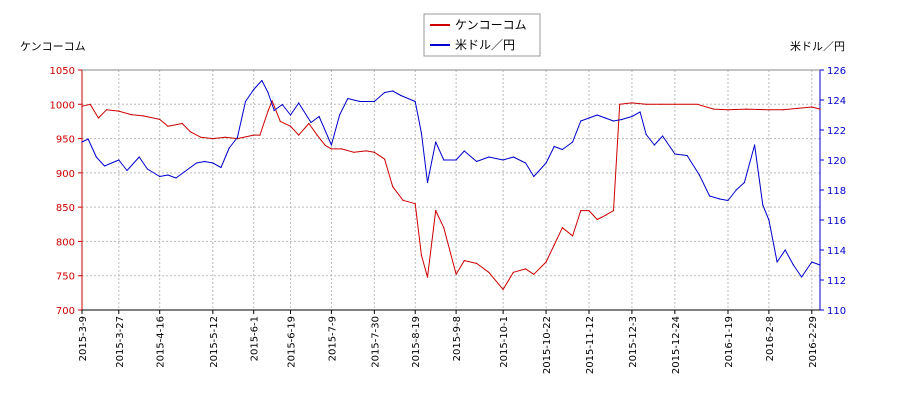 The image size is (900, 400). I want to click on x-tick-label: 2015-12-3, so click(633, 342).